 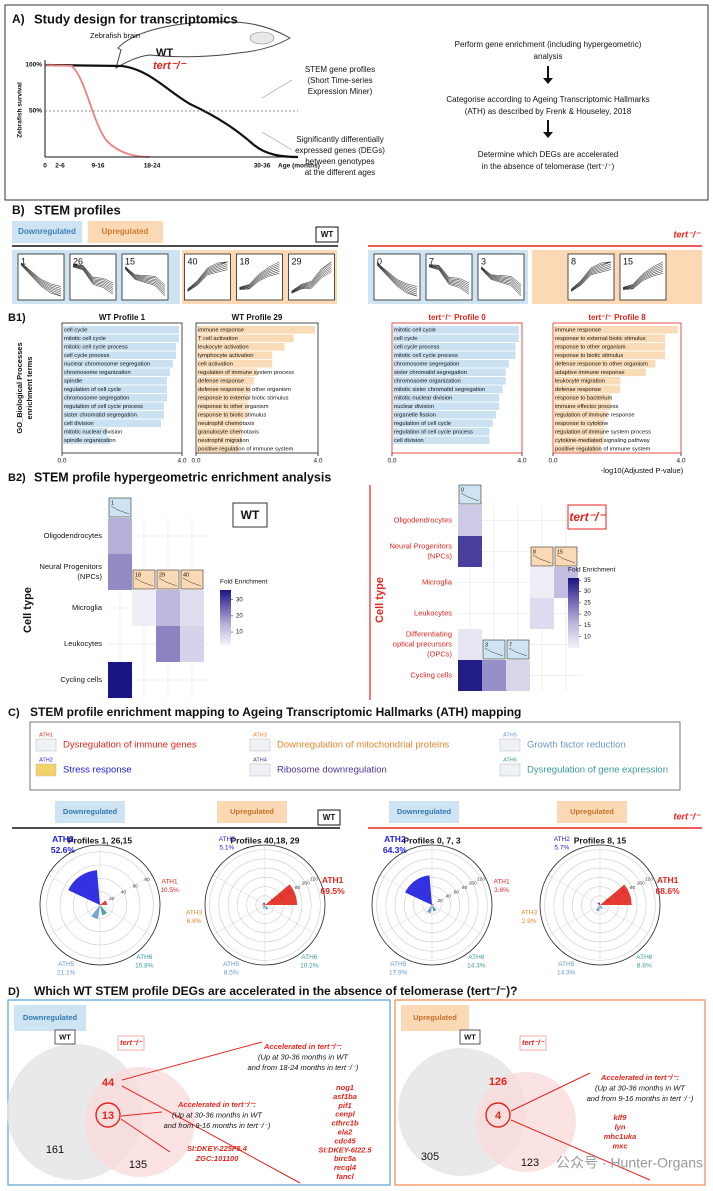 I want to click on row-label: Differentiating, so click(x=429, y=633).